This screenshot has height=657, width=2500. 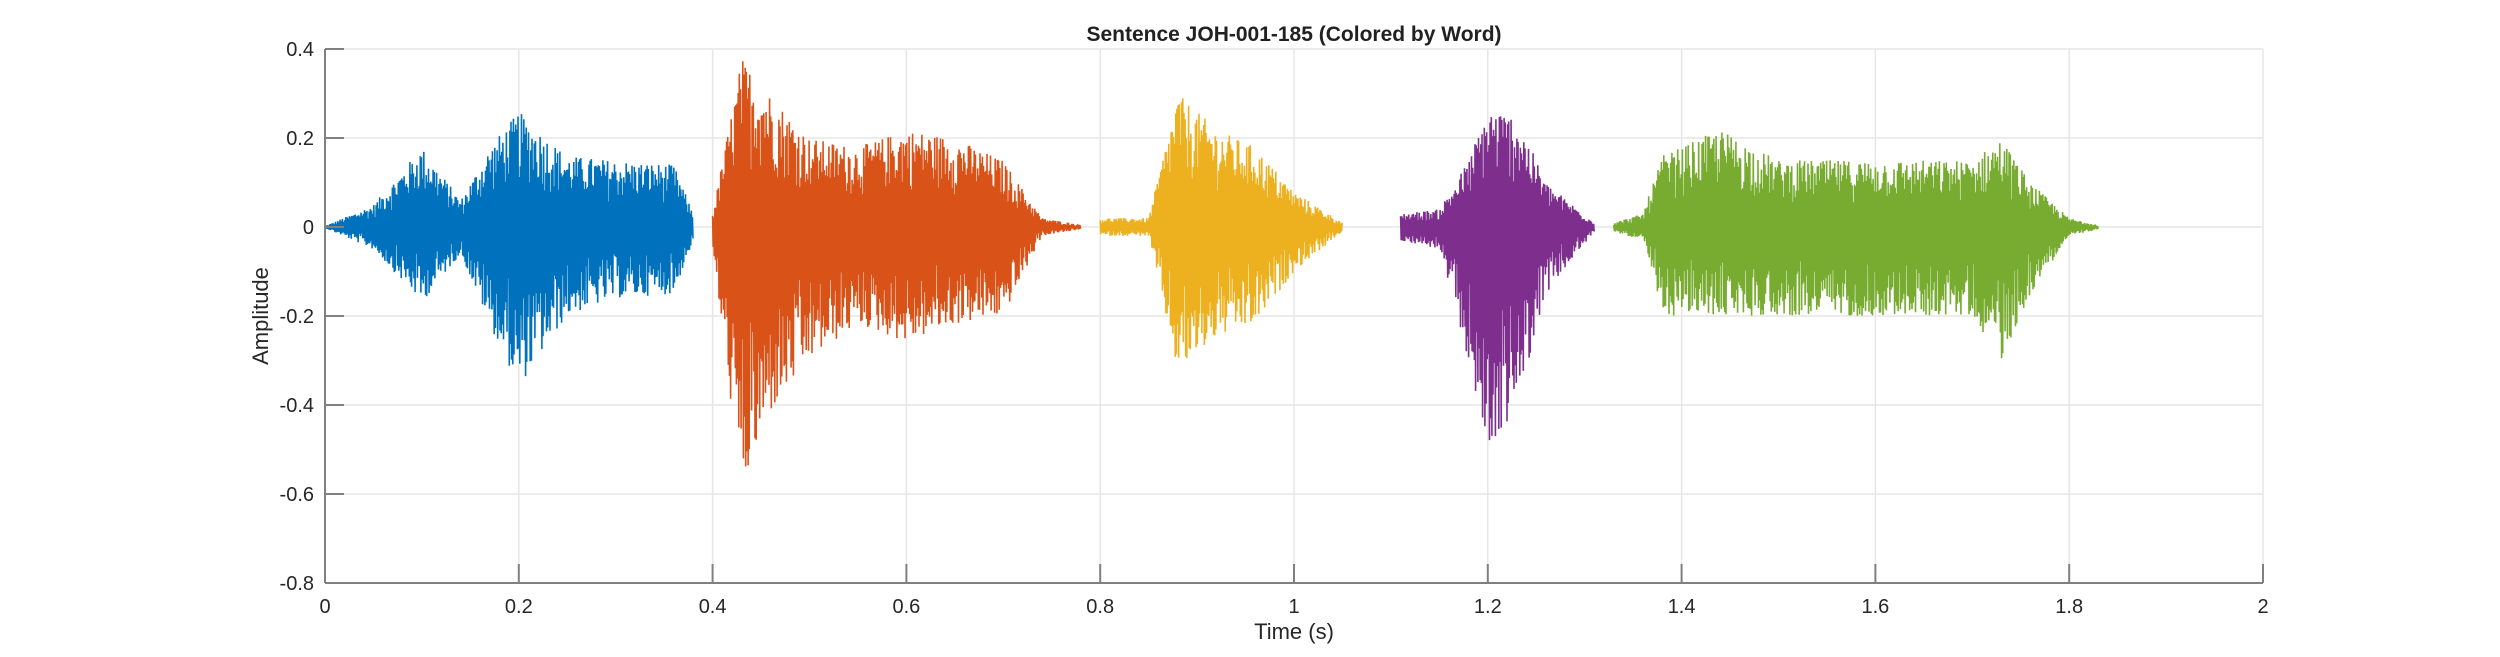 I want to click on y-axis-label: Amplitude, so click(x=260, y=316).